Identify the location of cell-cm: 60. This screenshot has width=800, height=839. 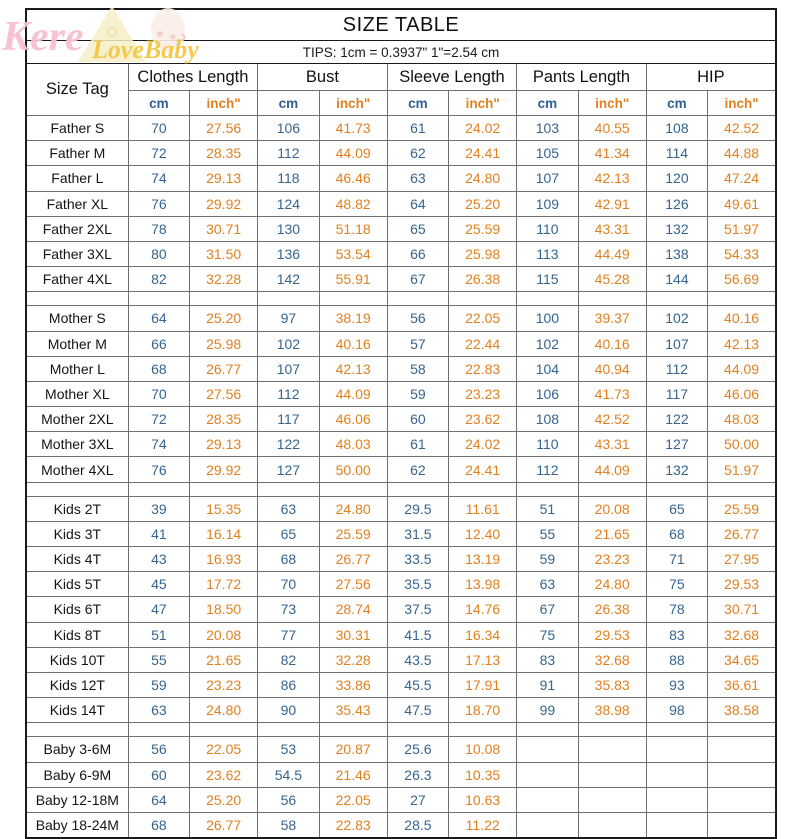
(418, 419).